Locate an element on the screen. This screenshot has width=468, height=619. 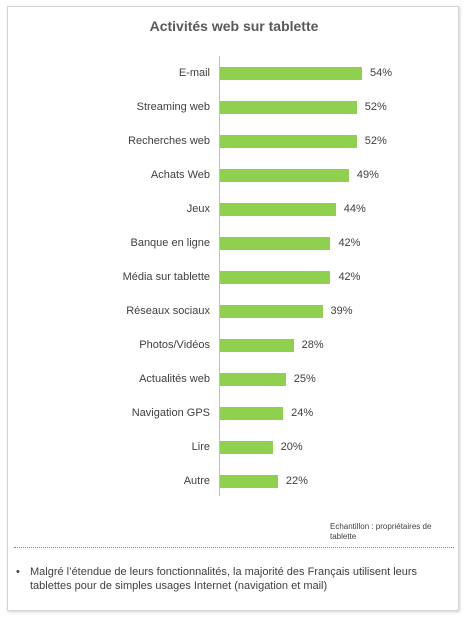
dotted-divider is located at coordinates (234, 547).